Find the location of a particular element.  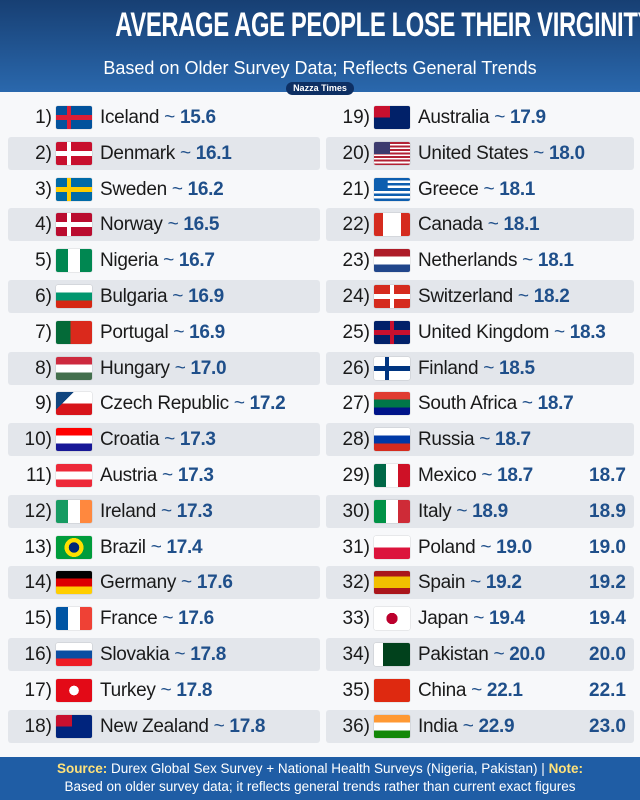

entry-text: Slovakia ~ 17.8 is located at coordinates (163, 654).